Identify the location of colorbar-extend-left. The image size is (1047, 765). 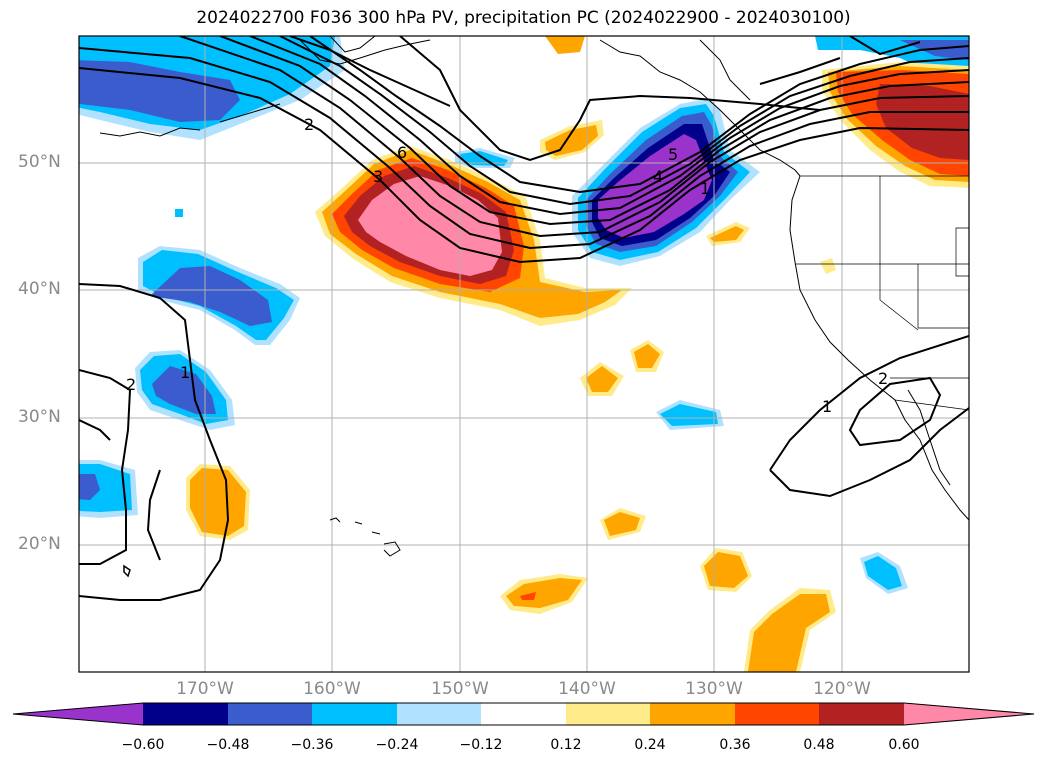
(78, 714).